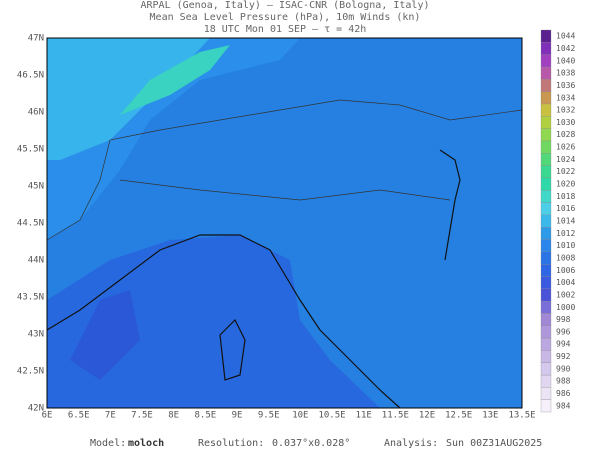  Describe the element at coordinates (237, 416) in the screenshot. I see `lon-label: 9E` at that location.